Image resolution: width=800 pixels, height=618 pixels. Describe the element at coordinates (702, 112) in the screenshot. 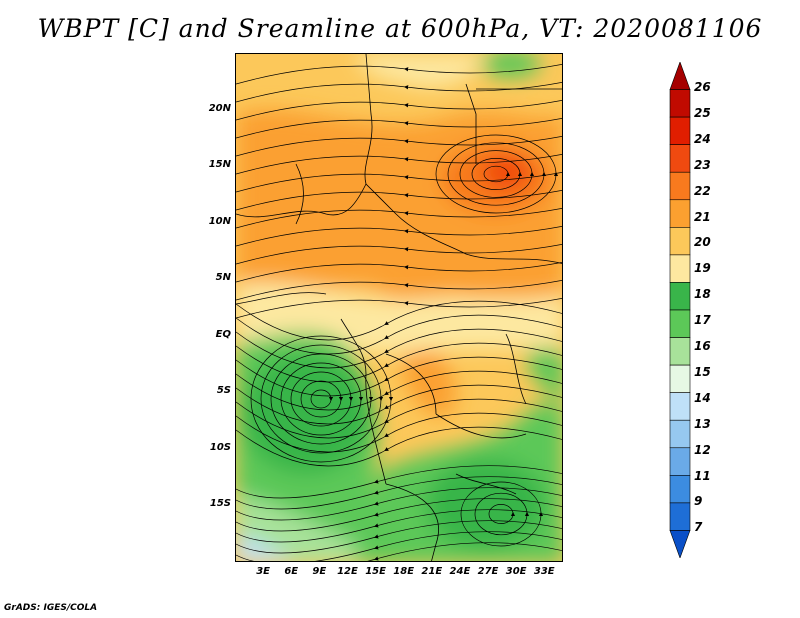

I see `colorbar-label: 25` at that location.